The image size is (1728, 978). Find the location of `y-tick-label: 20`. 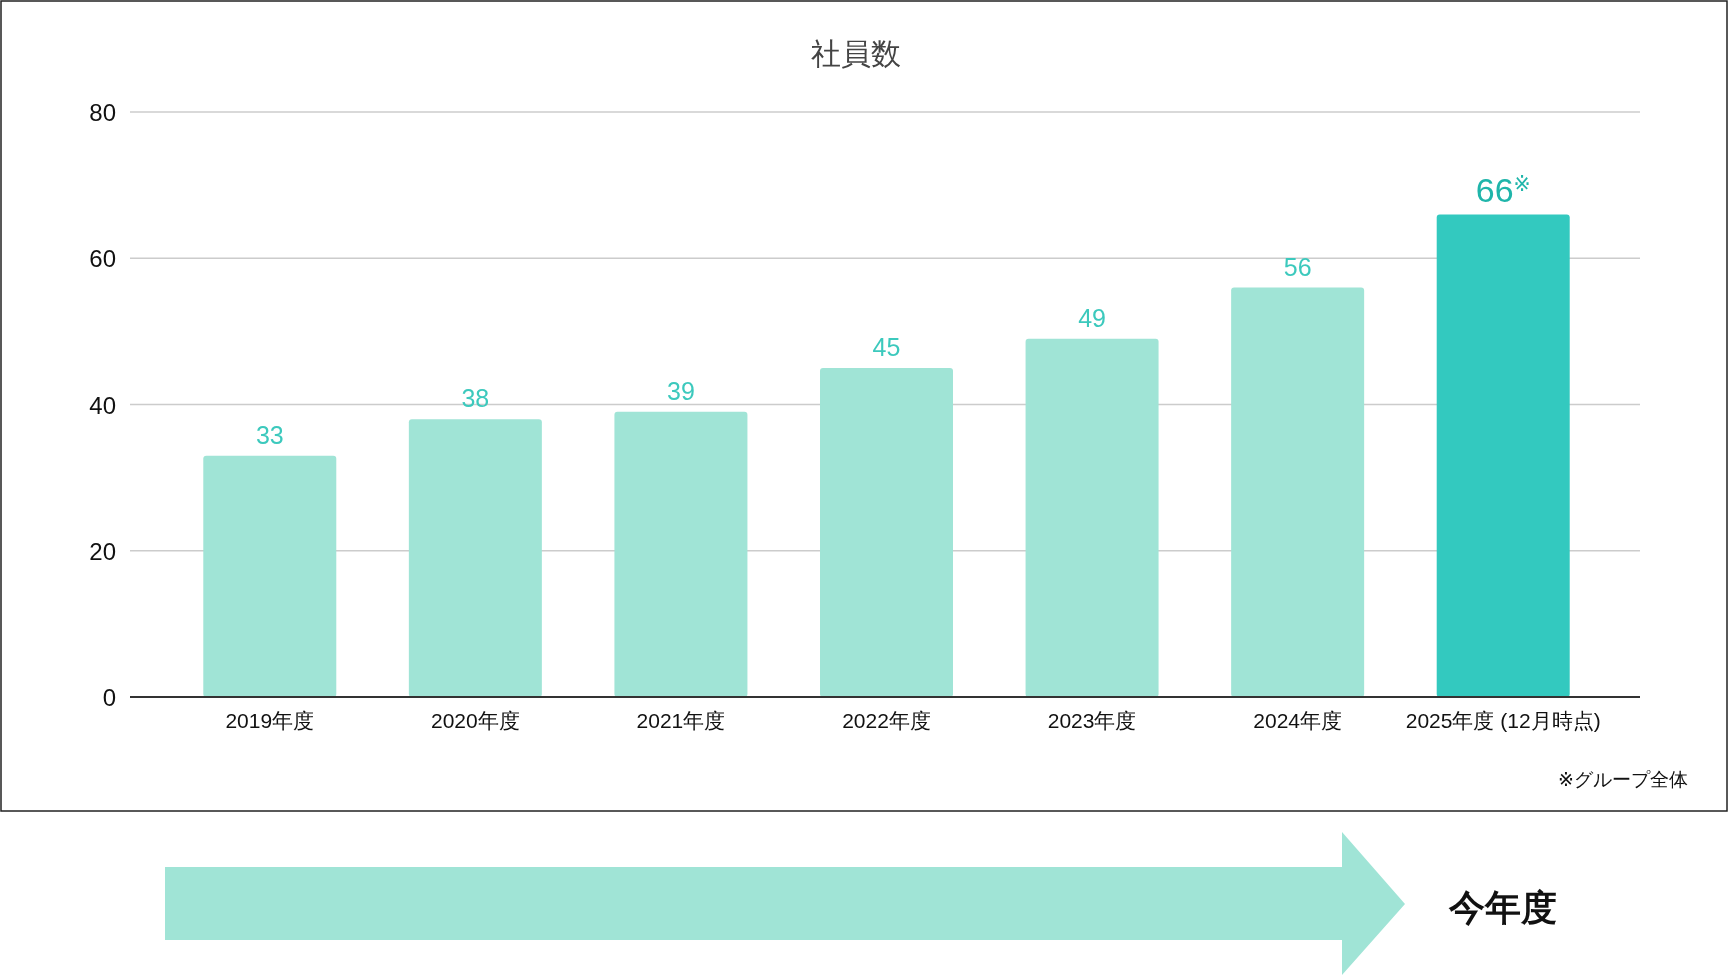

y-tick-label: 20 is located at coordinates (102, 551).